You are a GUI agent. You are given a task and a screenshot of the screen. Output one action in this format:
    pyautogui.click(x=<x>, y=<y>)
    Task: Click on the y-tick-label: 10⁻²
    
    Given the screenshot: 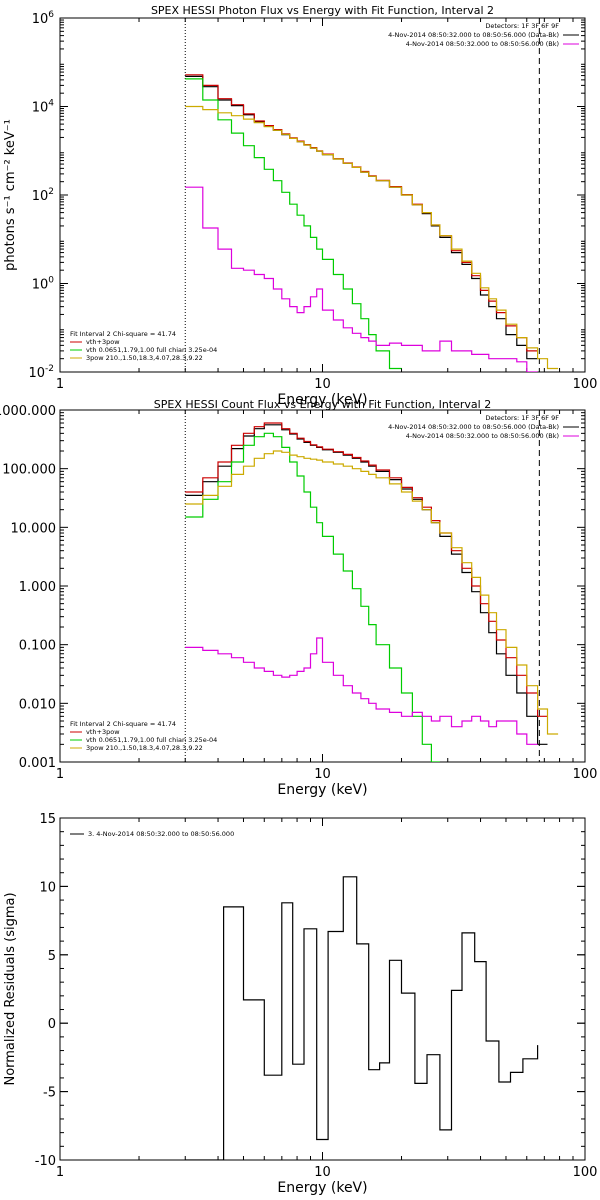 What is the action you would take?
    pyautogui.click(x=41, y=372)
    